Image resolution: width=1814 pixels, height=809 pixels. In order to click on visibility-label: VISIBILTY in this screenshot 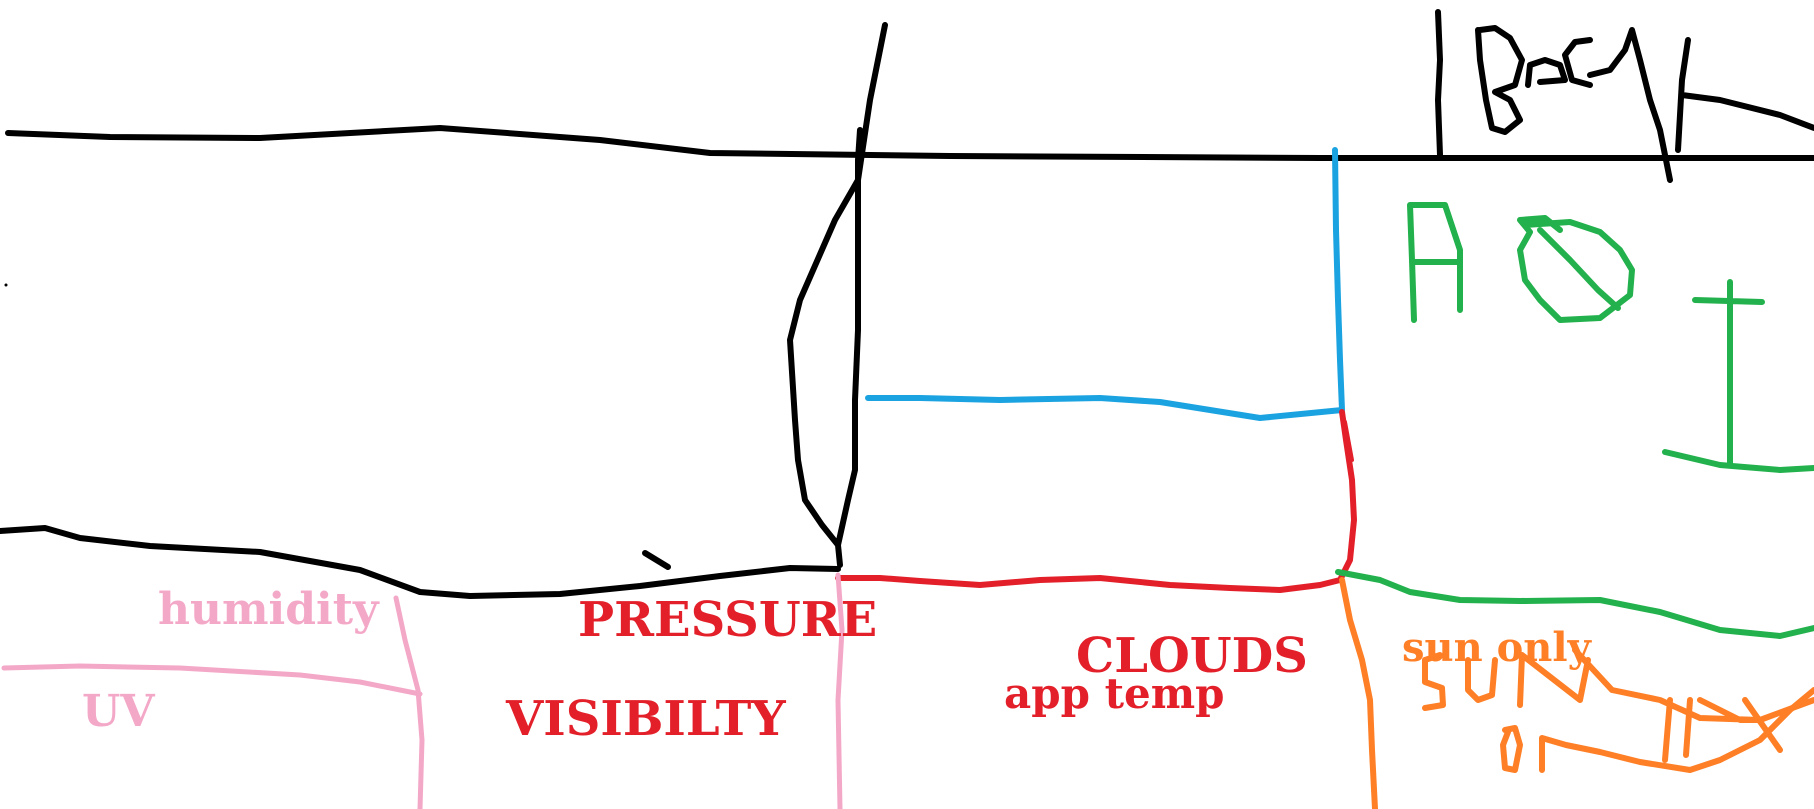, I will do `click(646, 719)`.